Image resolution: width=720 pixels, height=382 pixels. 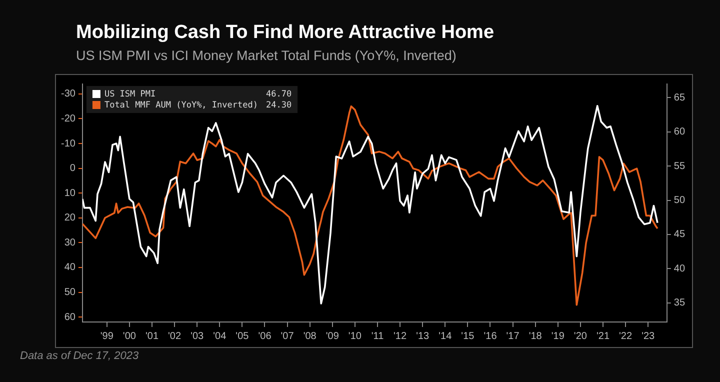 What do you see at coordinates (68, 118) in the screenshot?
I see `y-tick-label: -20` at bounding box center [68, 118].